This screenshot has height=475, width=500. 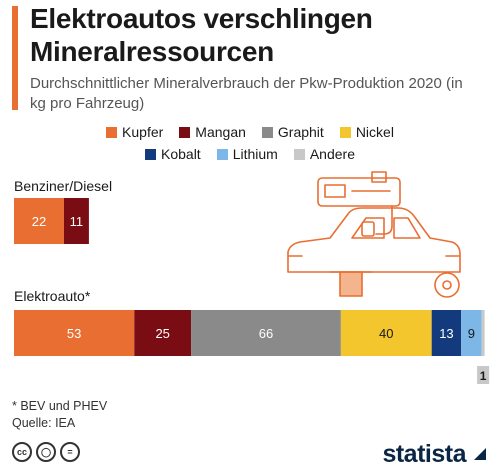 What do you see at coordinates (220, 132) in the screenshot?
I see `legend-label: Mangan` at bounding box center [220, 132].